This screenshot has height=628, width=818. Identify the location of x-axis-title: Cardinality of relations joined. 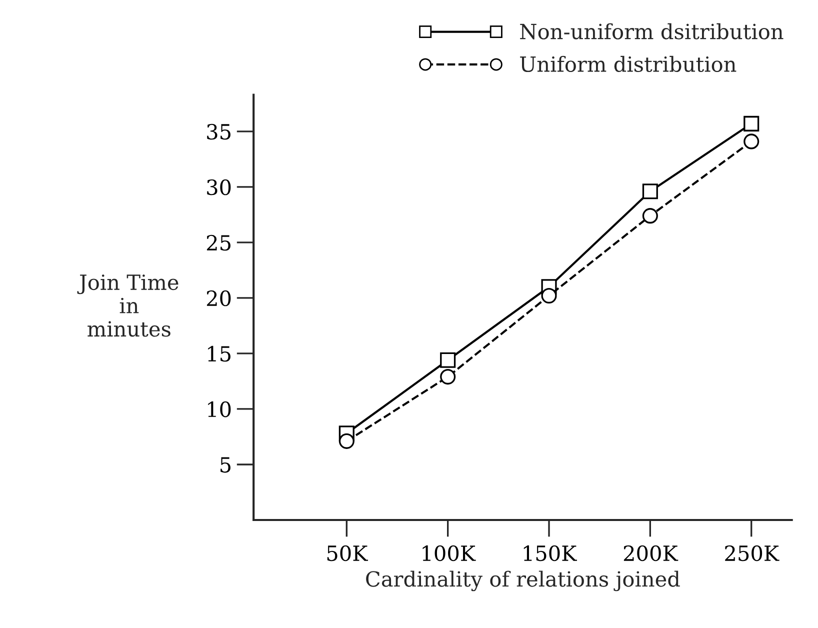
(523, 581).